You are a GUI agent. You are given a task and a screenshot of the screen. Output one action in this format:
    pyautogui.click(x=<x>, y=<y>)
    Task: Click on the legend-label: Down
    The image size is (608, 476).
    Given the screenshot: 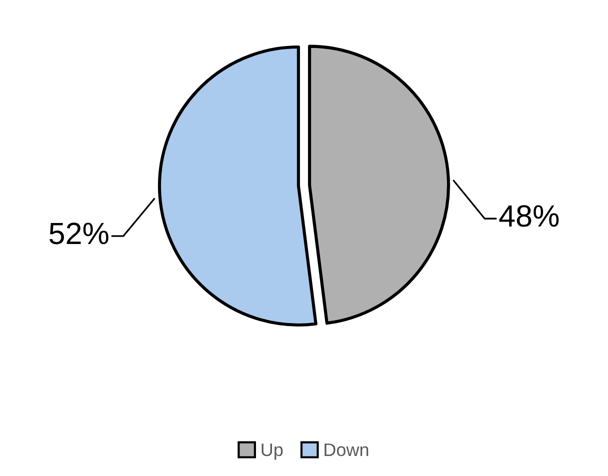 What is the action you would take?
    pyautogui.click(x=346, y=450)
    